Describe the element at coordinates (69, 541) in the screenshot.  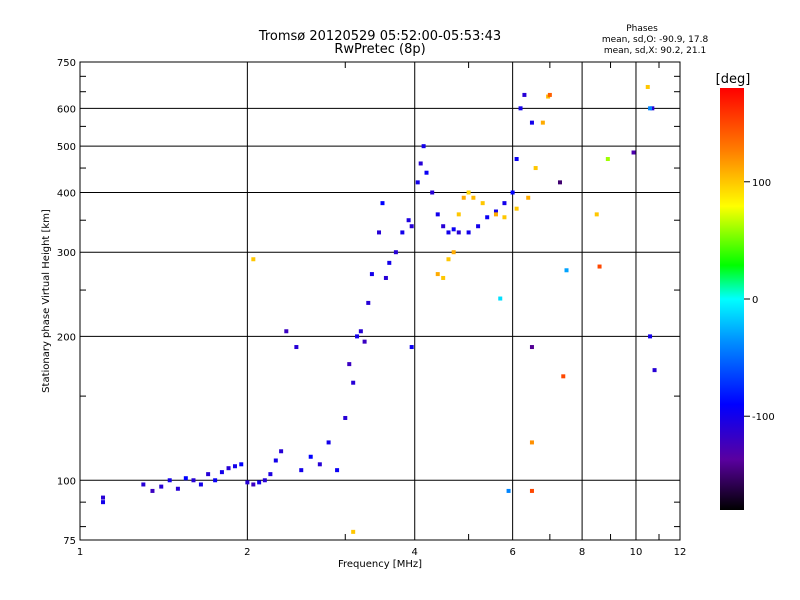
I see `y-tick-label: 75` at that location.